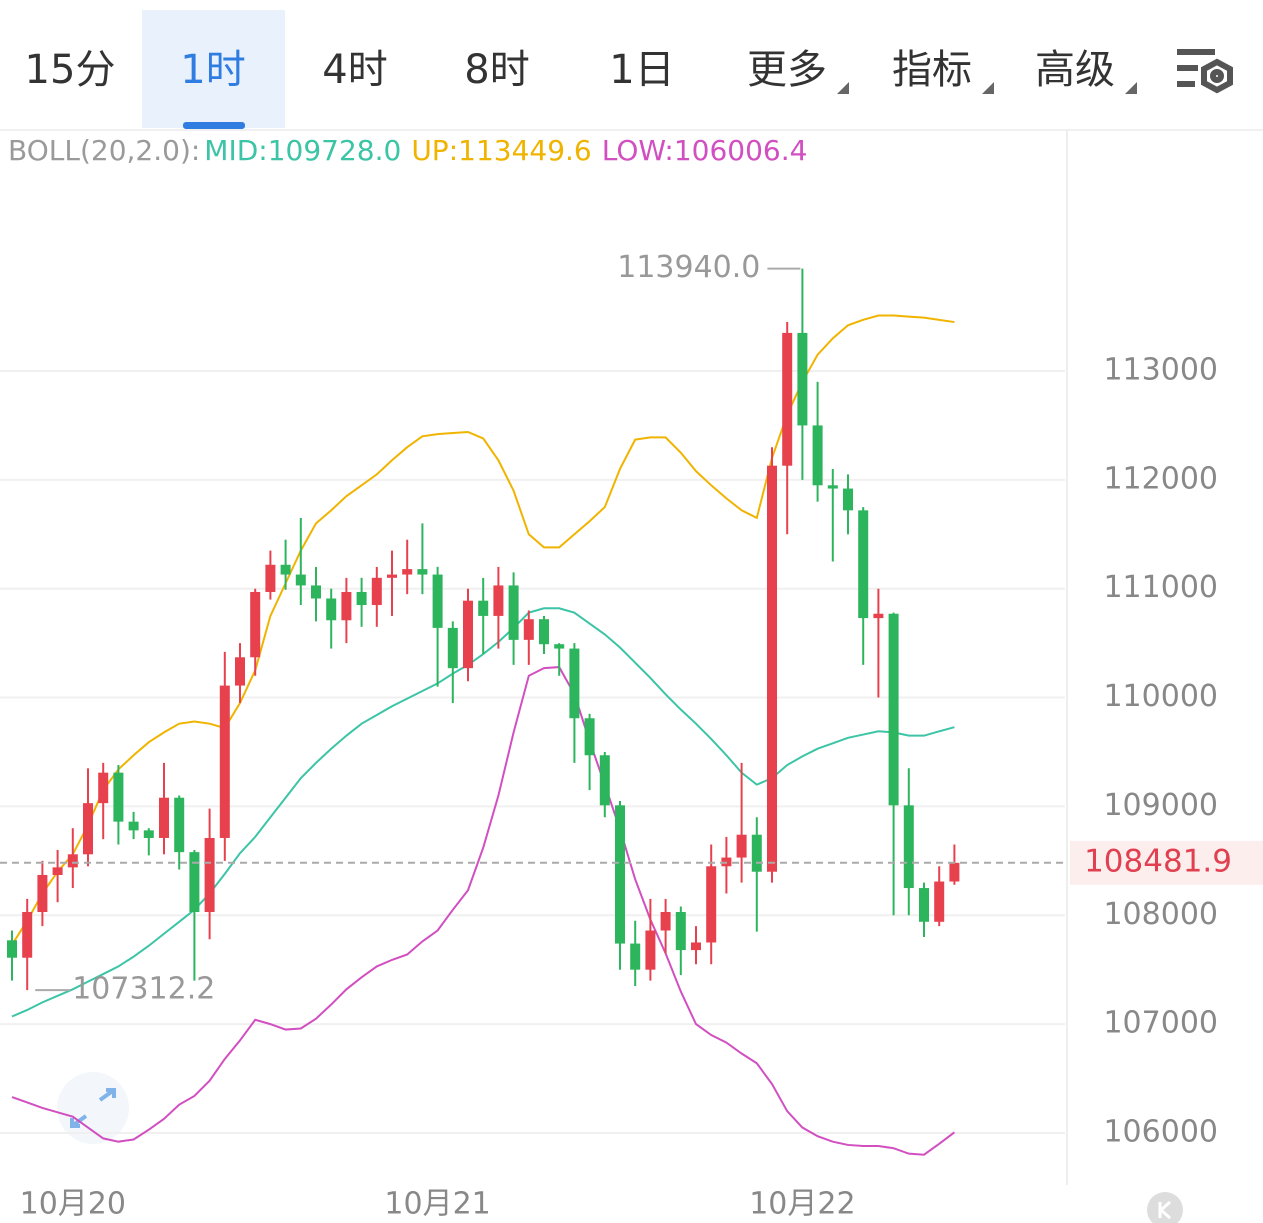  What do you see at coordinates (1160, 478) in the screenshot?
I see `y-tick-label: 112000` at bounding box center [1160, 478].